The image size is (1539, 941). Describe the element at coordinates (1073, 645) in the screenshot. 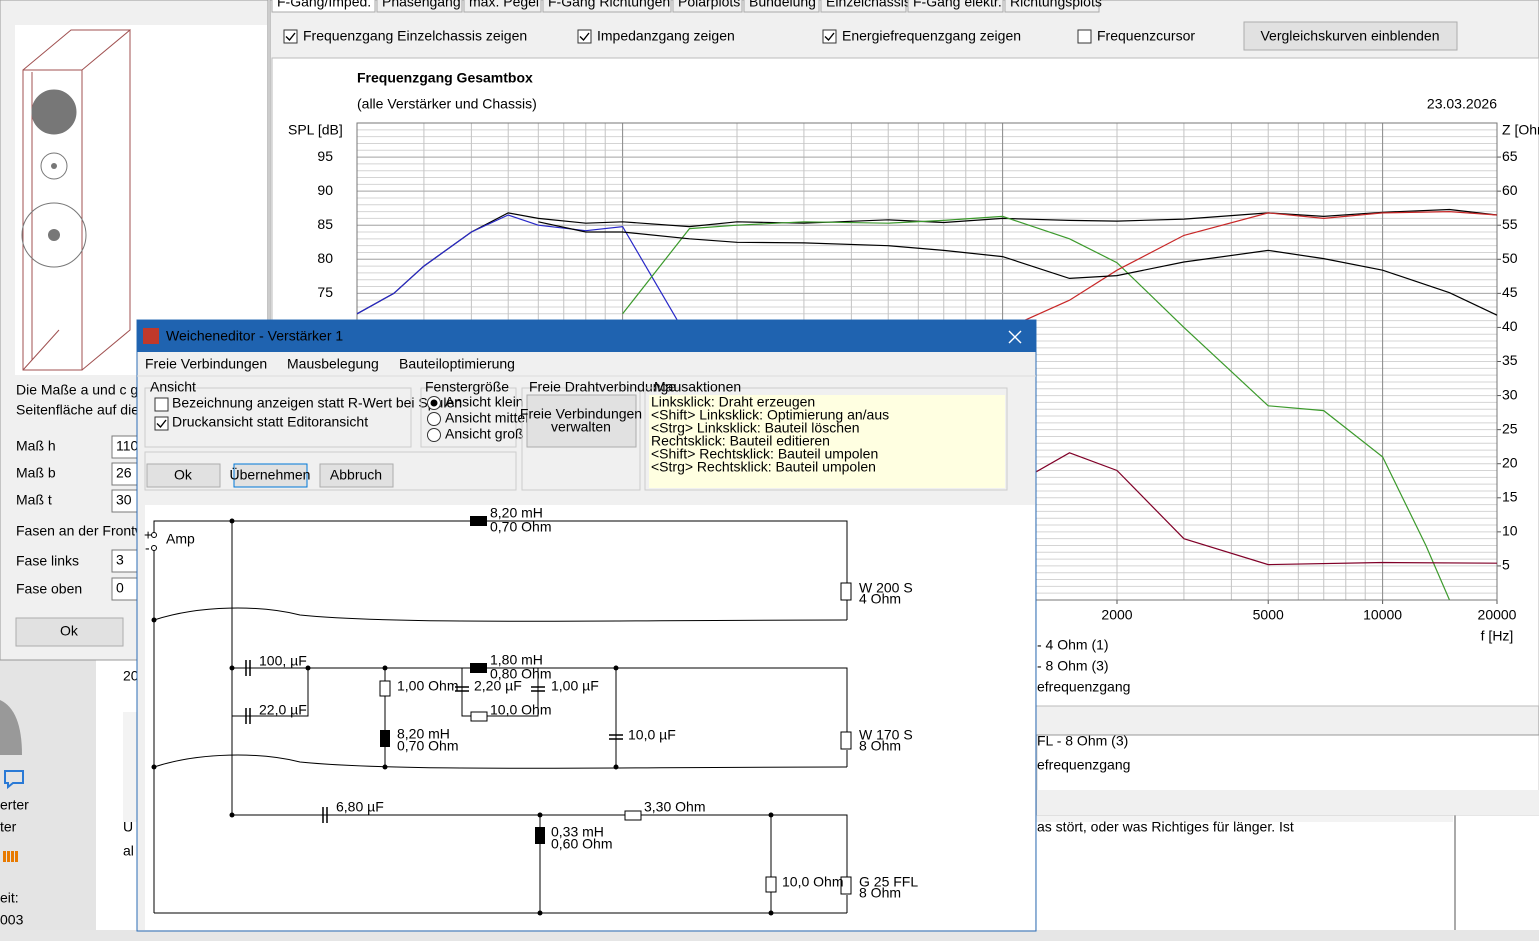

I see `legend-text: - 4 Ohm (1)` at that location.